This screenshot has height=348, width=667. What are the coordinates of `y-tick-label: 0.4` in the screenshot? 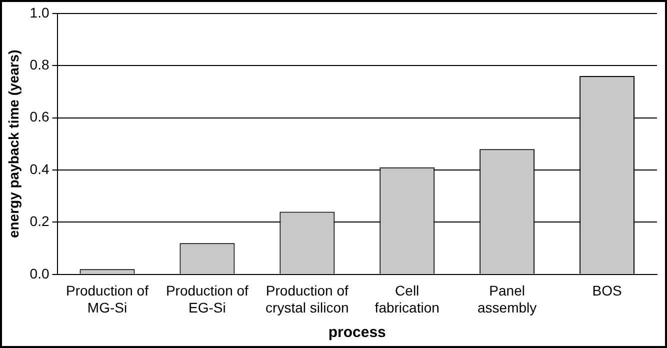 It's located at (40, 168).